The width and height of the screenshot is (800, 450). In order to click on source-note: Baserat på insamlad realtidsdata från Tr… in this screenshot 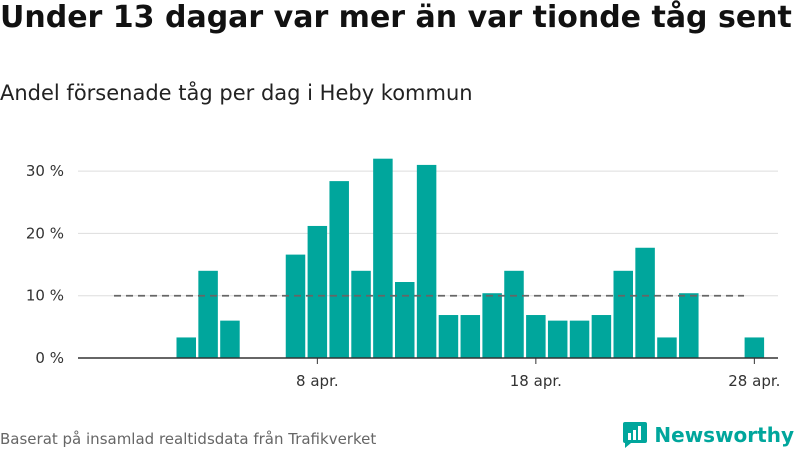, I will do `click(188, 439)`.